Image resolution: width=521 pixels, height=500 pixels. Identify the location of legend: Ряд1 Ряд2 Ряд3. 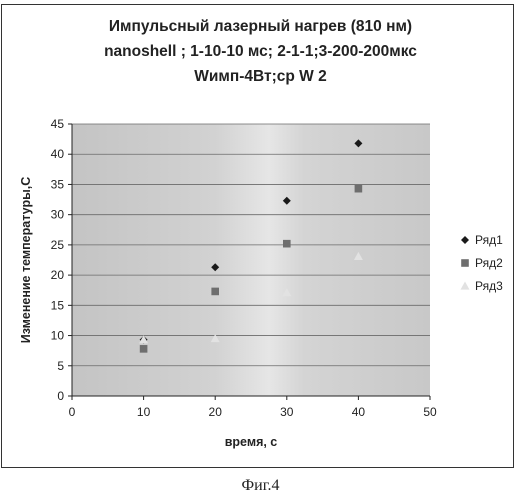
(482, 263).